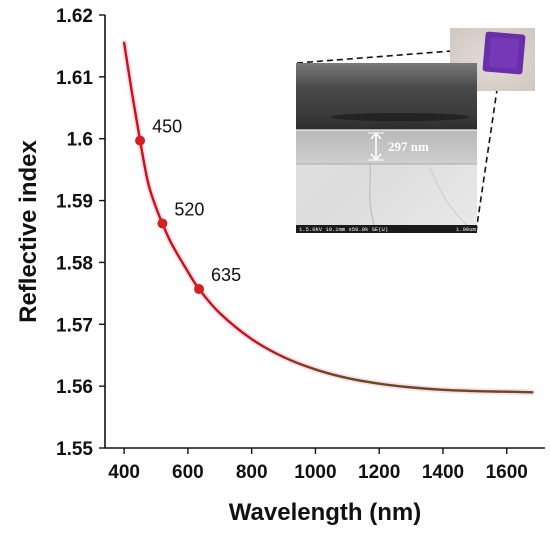 The image size is (550, 537). Describe the element at coordinates (343, 229) in the screenshot. I see `sem-info-text: 1.5.0kV 10.1mm x50.0k SE(U)` at that location.